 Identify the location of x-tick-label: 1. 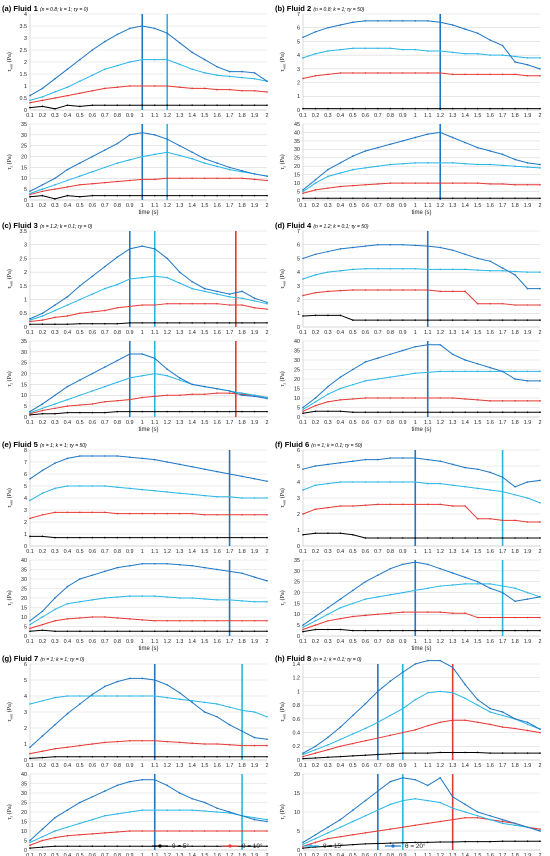
(142, 854).